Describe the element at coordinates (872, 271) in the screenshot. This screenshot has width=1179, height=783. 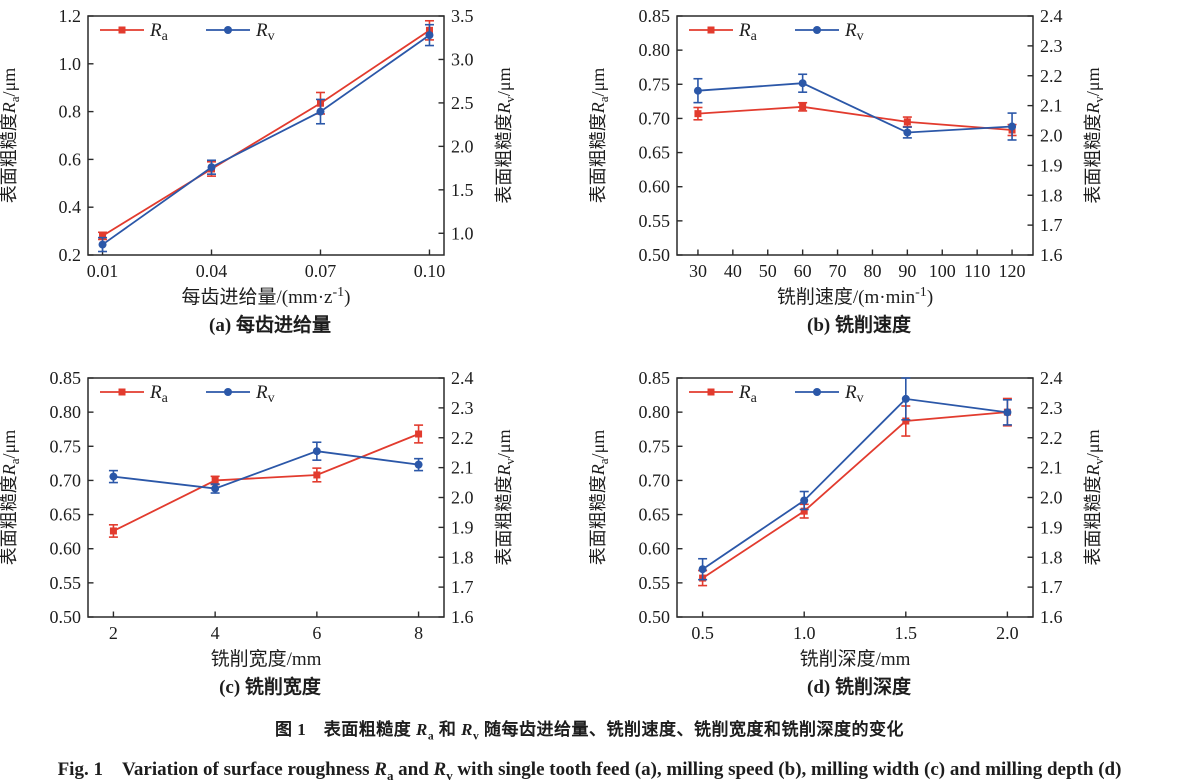
I see `svg-text: 80` at that location.